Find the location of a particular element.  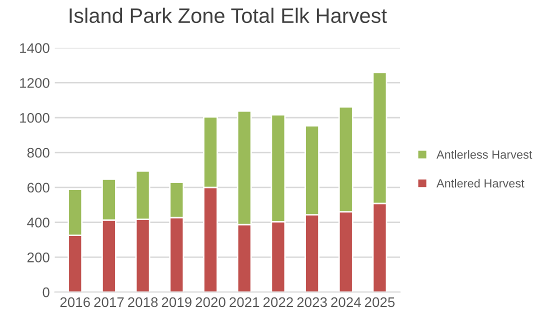

y-tick-label: 200 is located at coordinates (38, 257).